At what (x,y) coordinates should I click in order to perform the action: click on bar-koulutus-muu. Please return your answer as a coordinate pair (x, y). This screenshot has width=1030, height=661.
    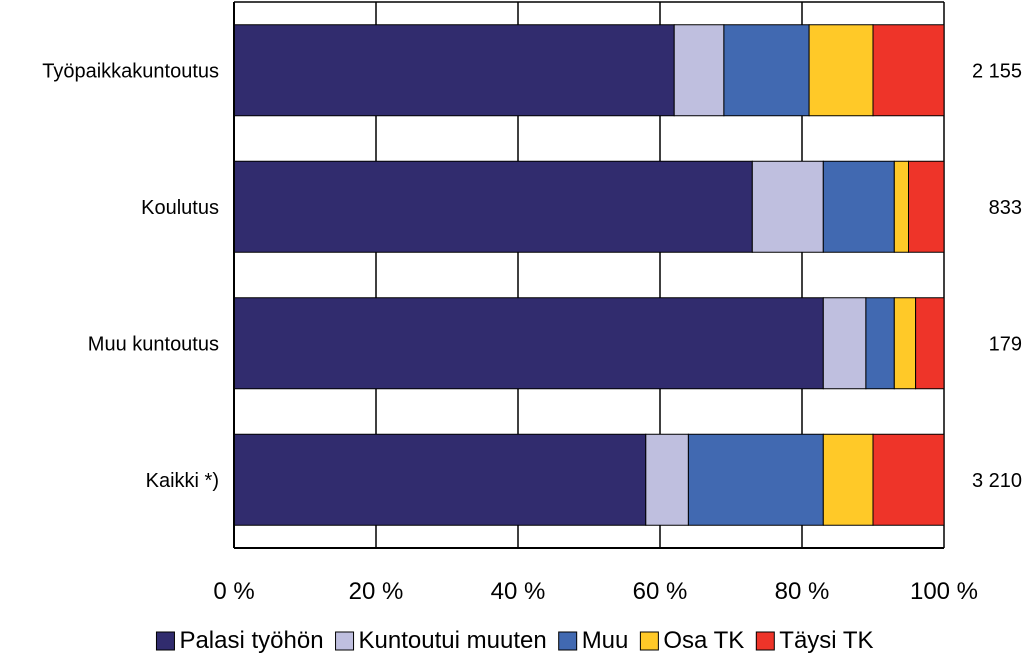
    Looking at the image, I should click on (858, 206).